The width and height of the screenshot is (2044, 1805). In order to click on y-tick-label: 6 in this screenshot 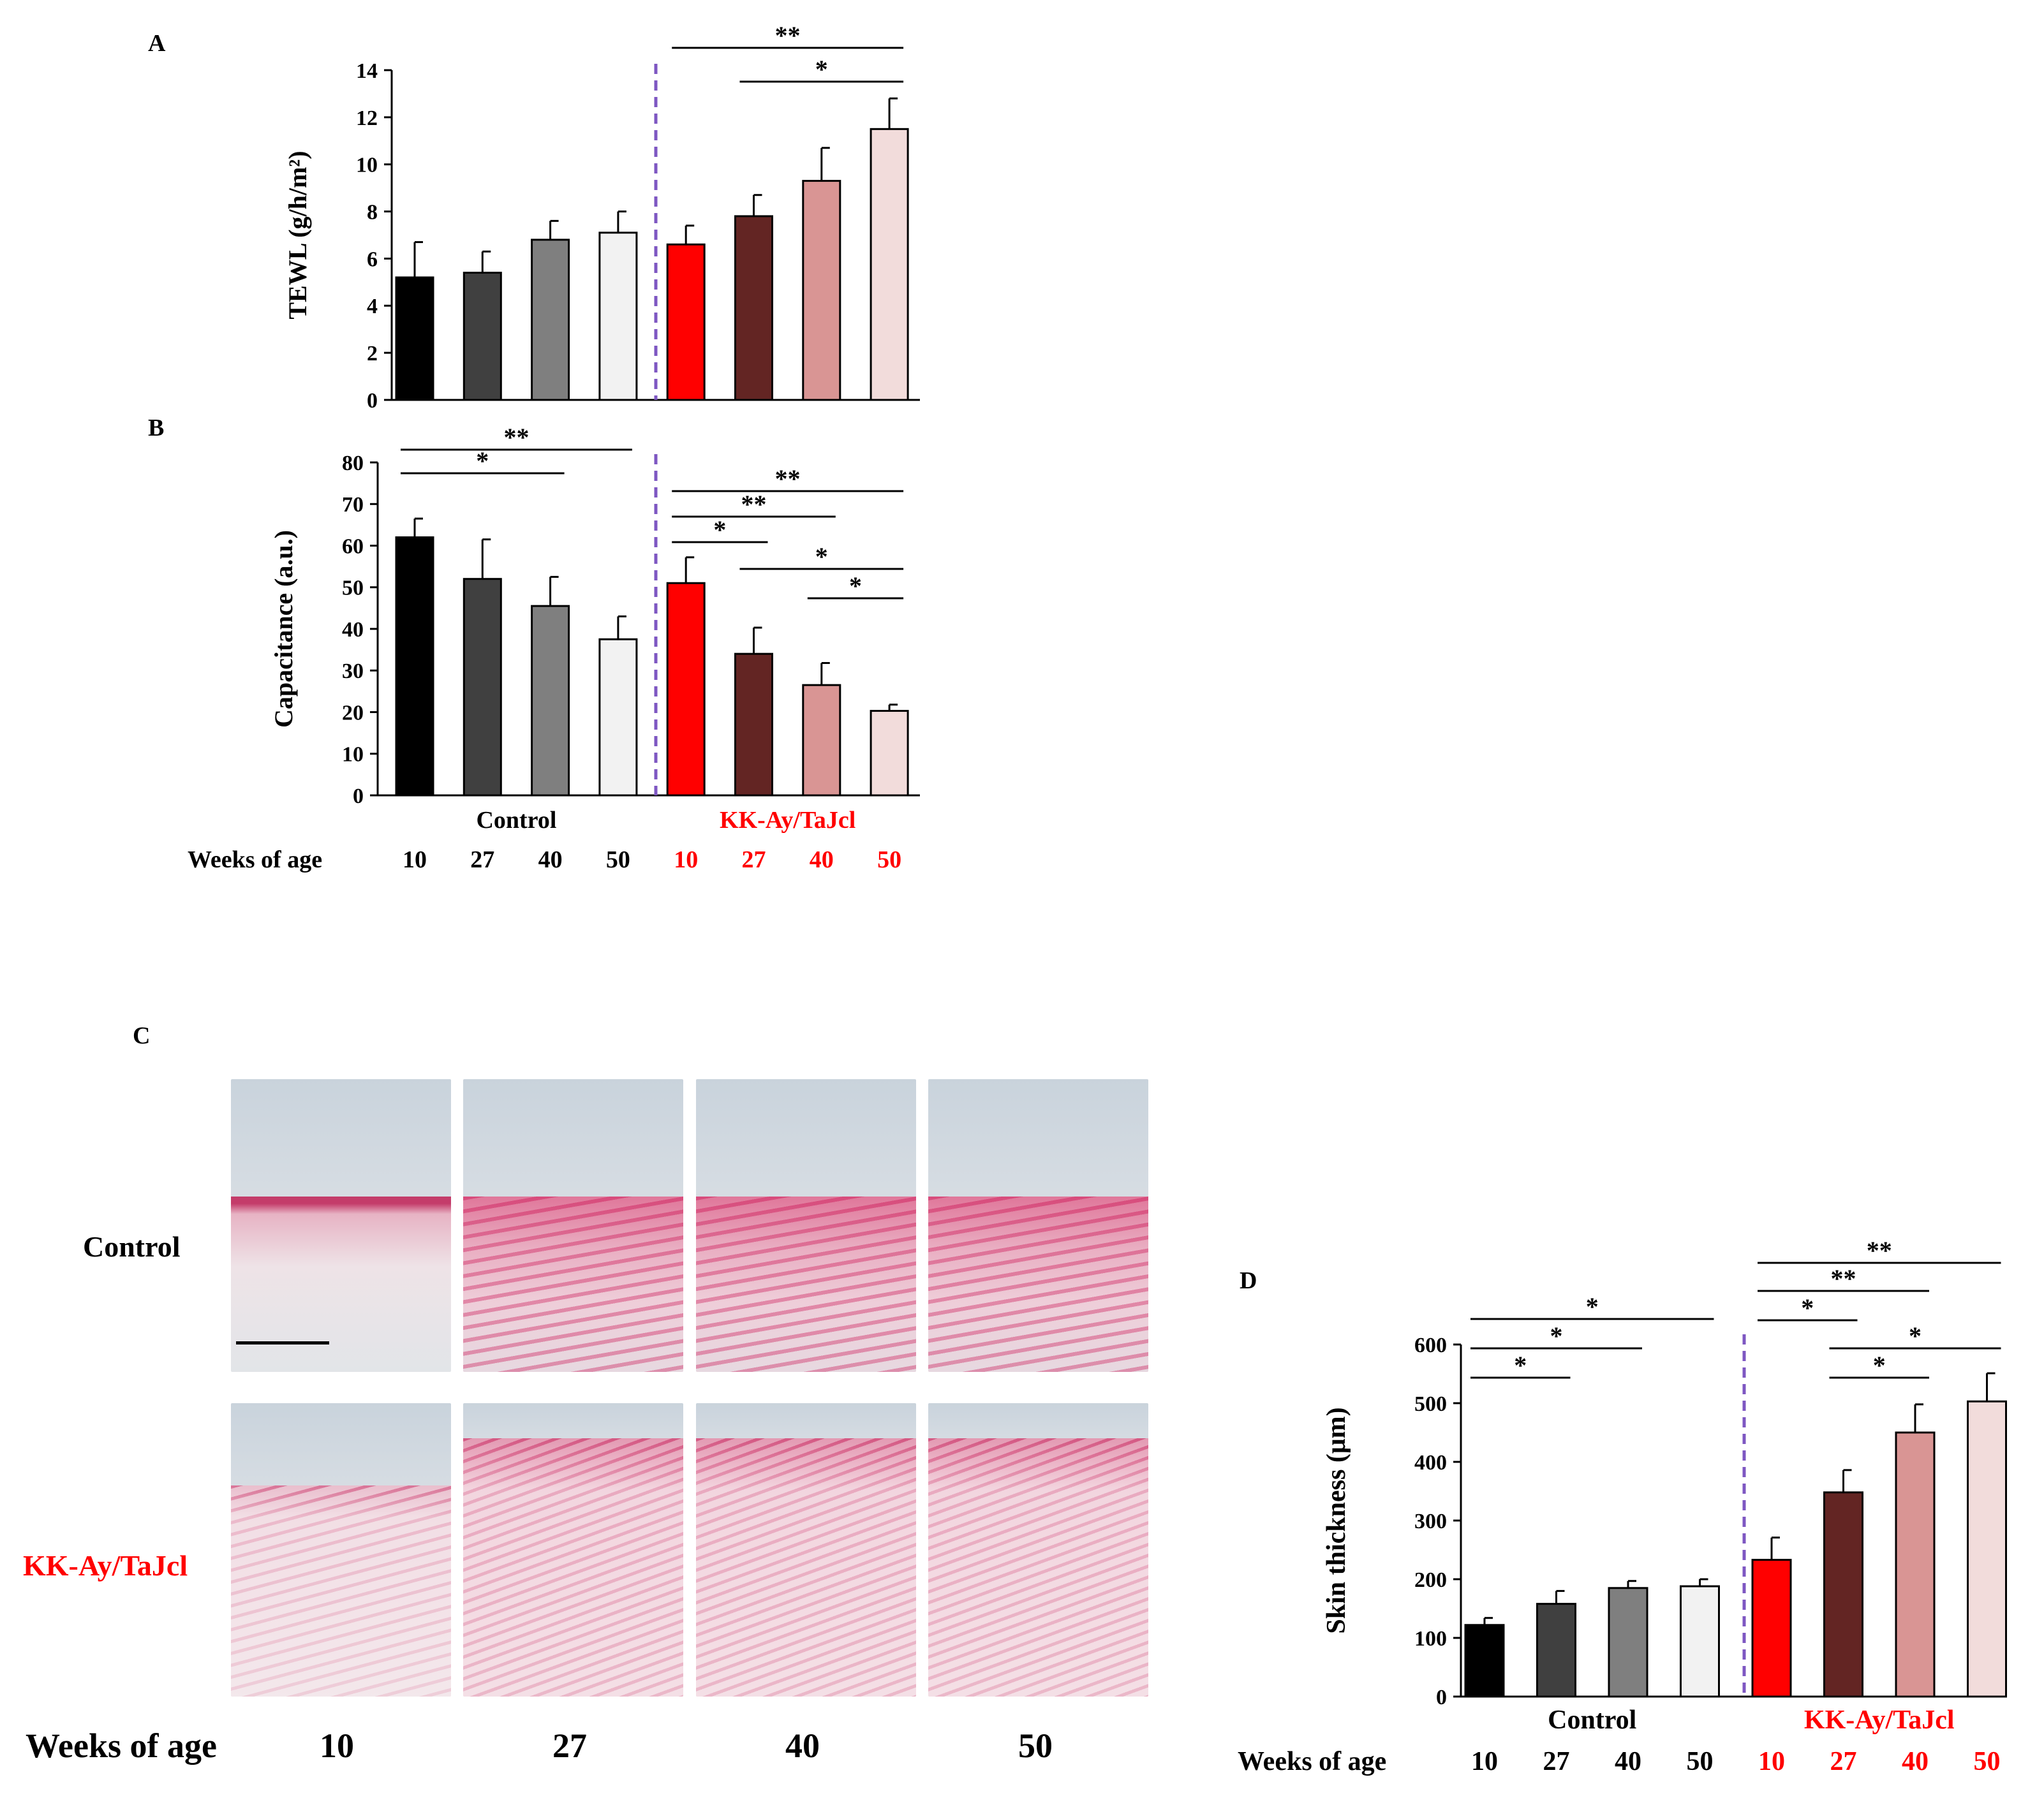, I will do `click(372, 259)`.